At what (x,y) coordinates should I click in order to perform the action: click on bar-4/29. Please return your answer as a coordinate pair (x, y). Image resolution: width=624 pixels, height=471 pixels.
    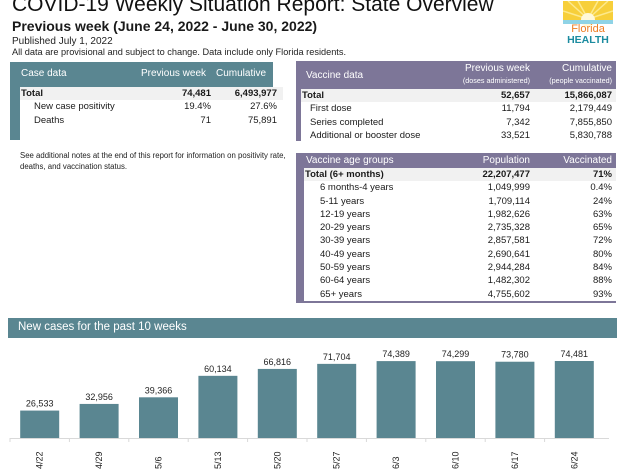
    Looking at the image, I should click on (99, 420).